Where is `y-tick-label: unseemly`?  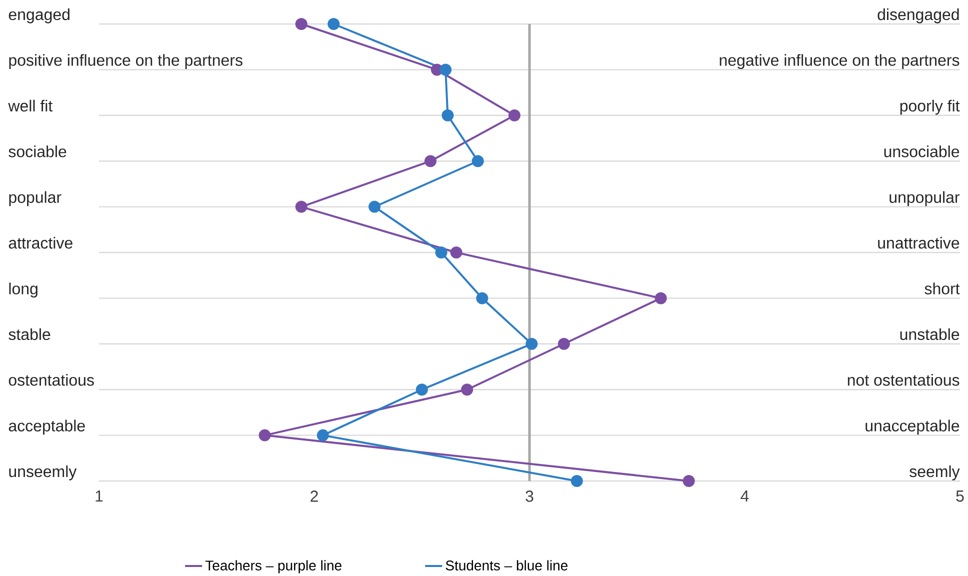
y-tick-label: unseemly is located at coordinates (43, 472).